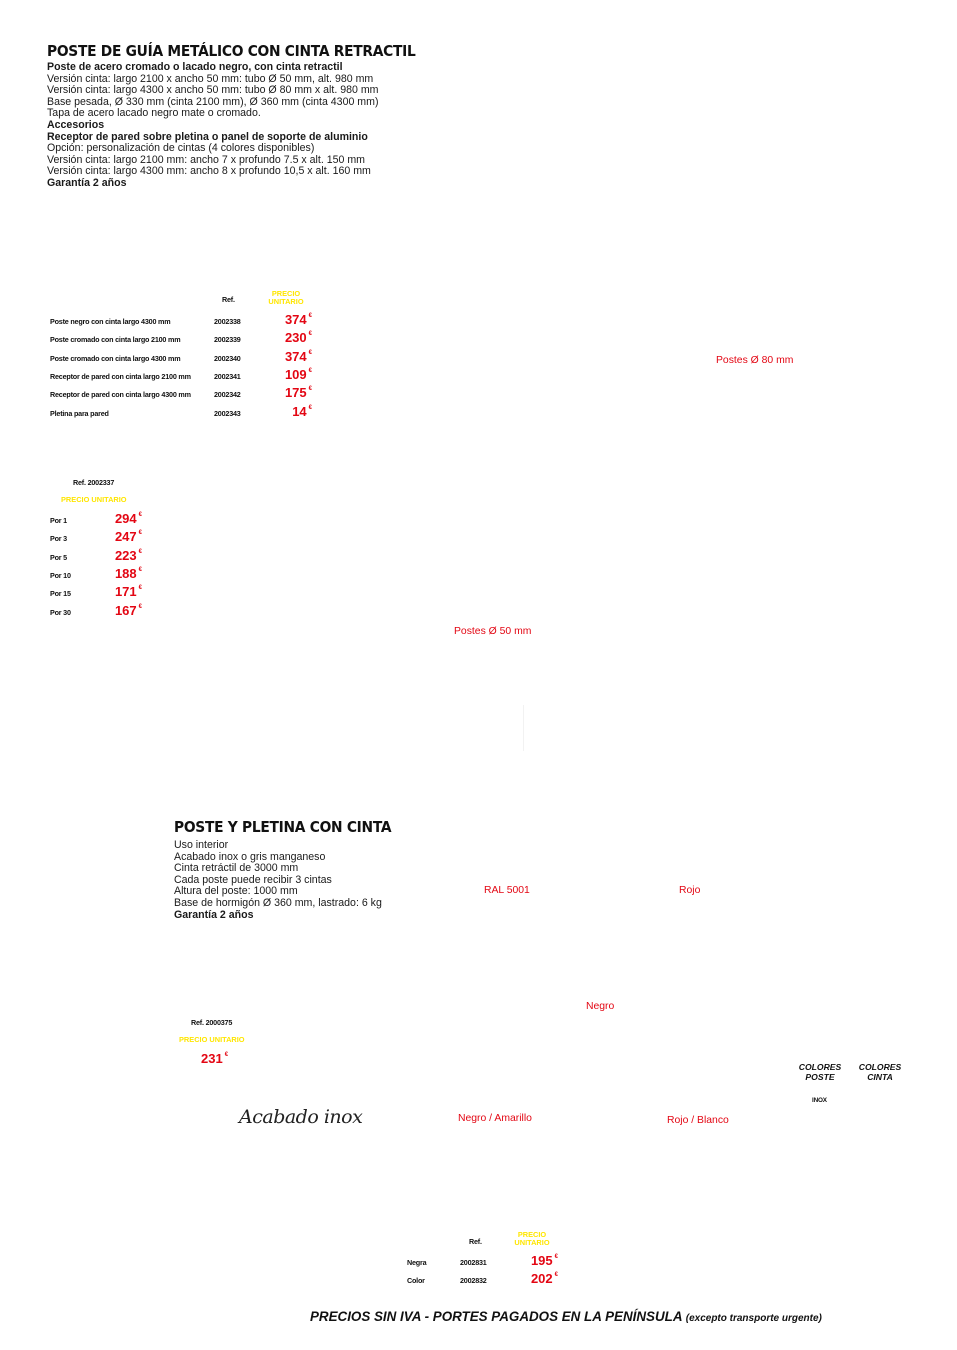  I want to click on quantity-label: Por 10, so click(60, 576).